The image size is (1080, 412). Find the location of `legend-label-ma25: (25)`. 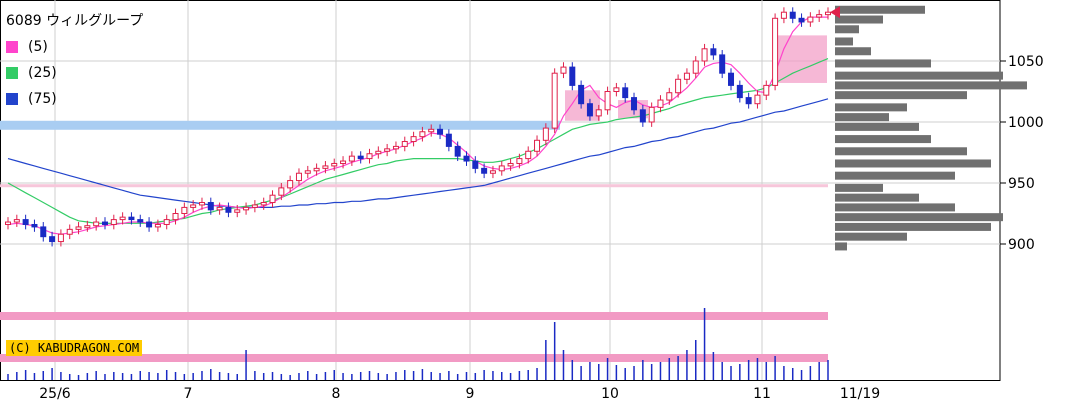

legend-label-ma25: (25) is located at coordinates (42, 73).